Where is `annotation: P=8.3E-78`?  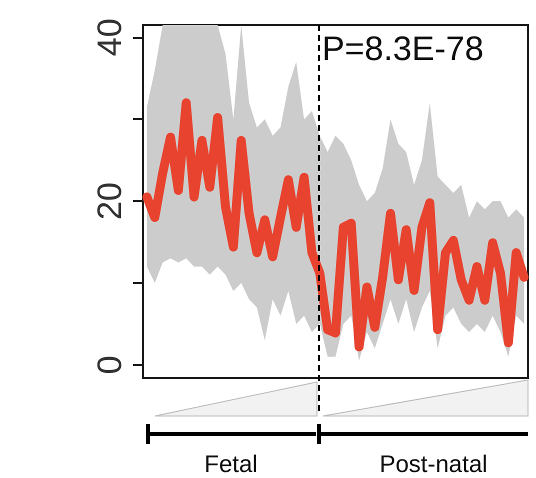 annotation: P=8.3E-78 is located at coordinates (403, 49).